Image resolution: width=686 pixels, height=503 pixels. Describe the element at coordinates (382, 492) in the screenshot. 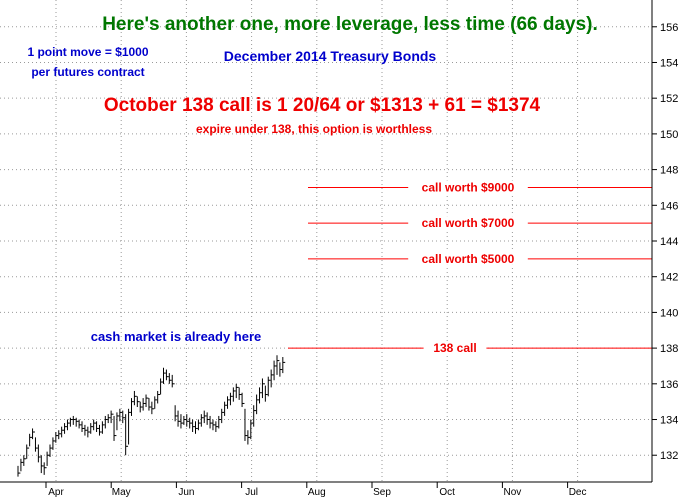

I see `x-tick-label: Sep` at that location.